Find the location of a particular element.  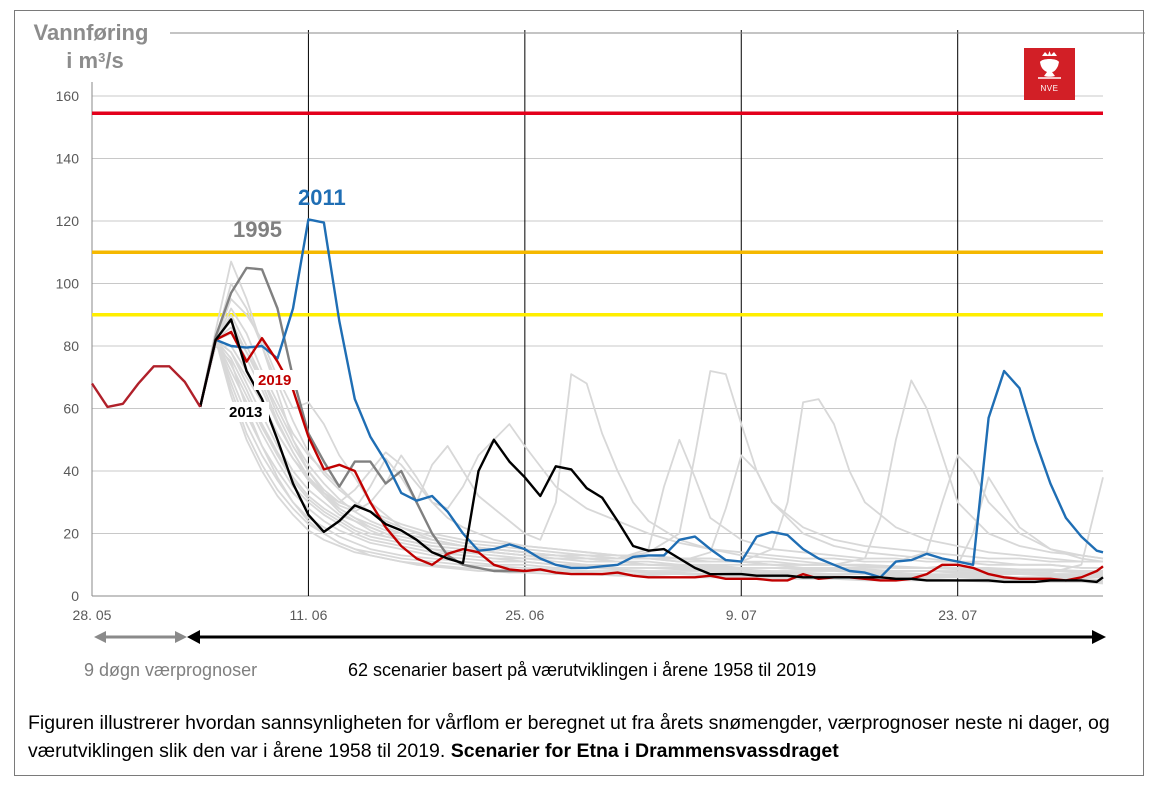

y-tick-label: 0 is located at coordinates (75, 596).